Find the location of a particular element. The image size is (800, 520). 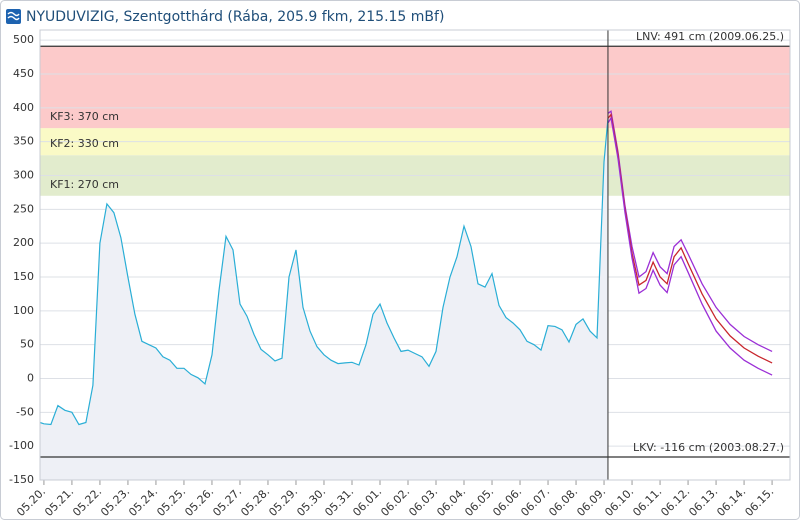

y-tick-label: 400 is located at coordinates (23, 107).